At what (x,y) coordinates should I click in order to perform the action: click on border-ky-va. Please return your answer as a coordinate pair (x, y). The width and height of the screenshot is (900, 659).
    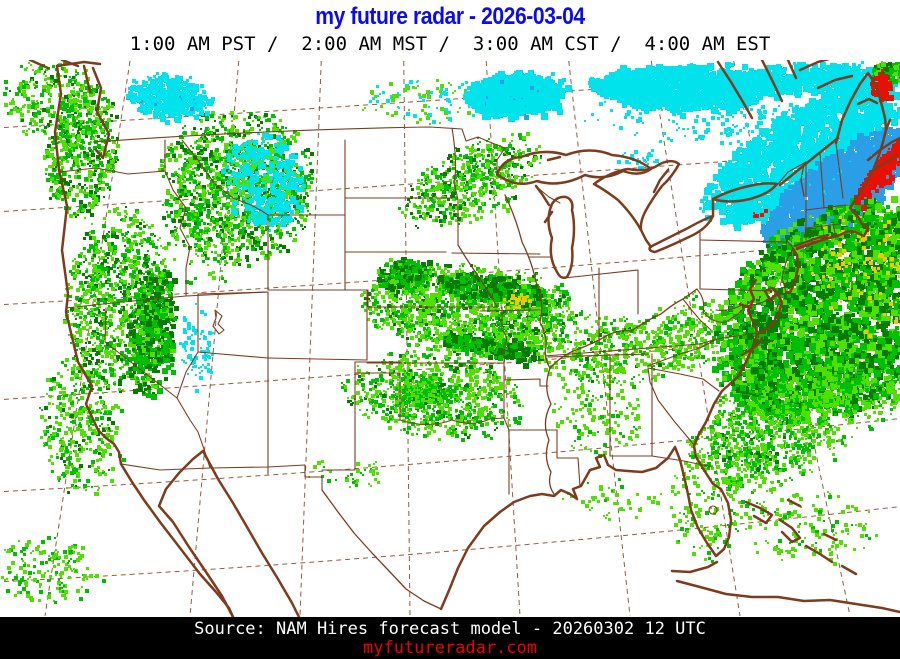
    Looking at the image, I should click on (697, 314).